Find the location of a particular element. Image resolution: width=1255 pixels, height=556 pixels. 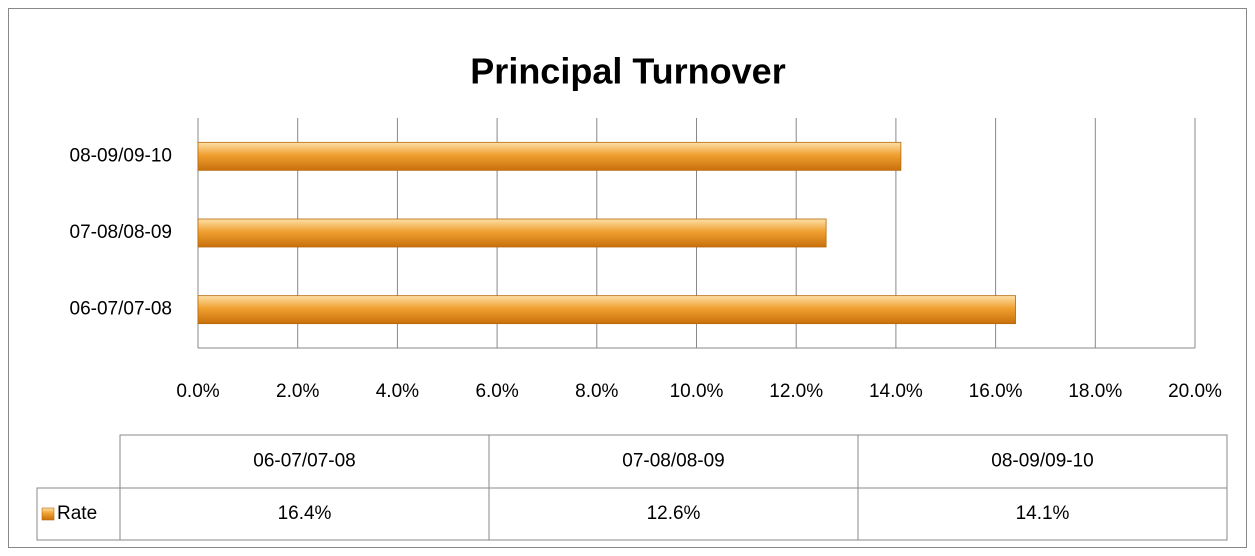

table-value: 16.4% is located at coordinates (305, 513).